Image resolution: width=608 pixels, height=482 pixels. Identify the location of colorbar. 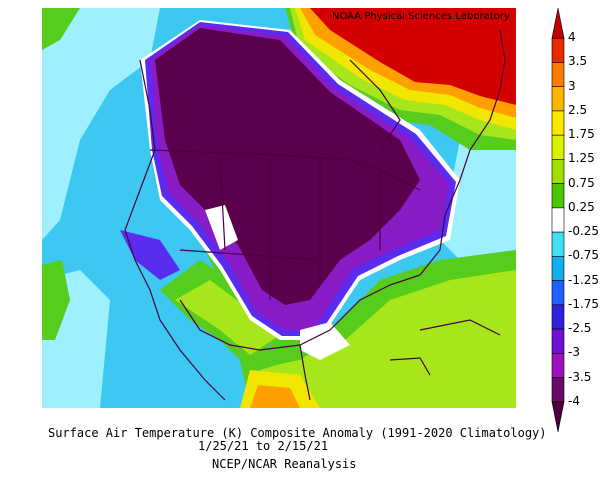
(558, 220).